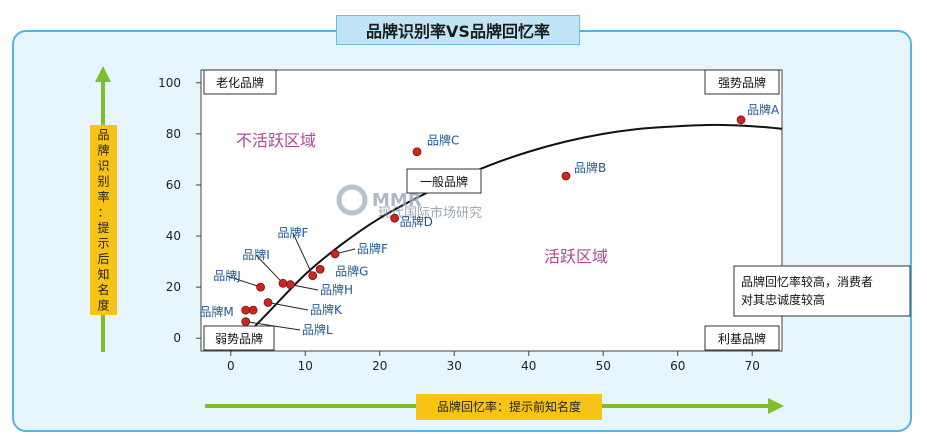  I want to click on y-tick-label: 40, so click(173, 236).